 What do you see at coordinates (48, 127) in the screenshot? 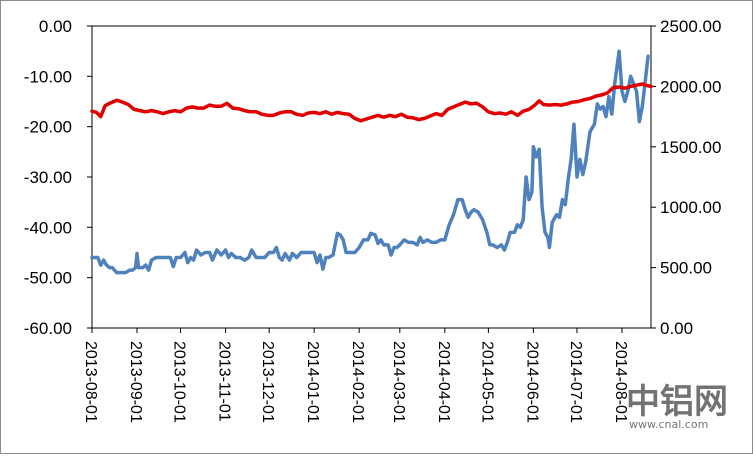
I see `left-tick-label: -20.00` at bounding box center [48, 127].